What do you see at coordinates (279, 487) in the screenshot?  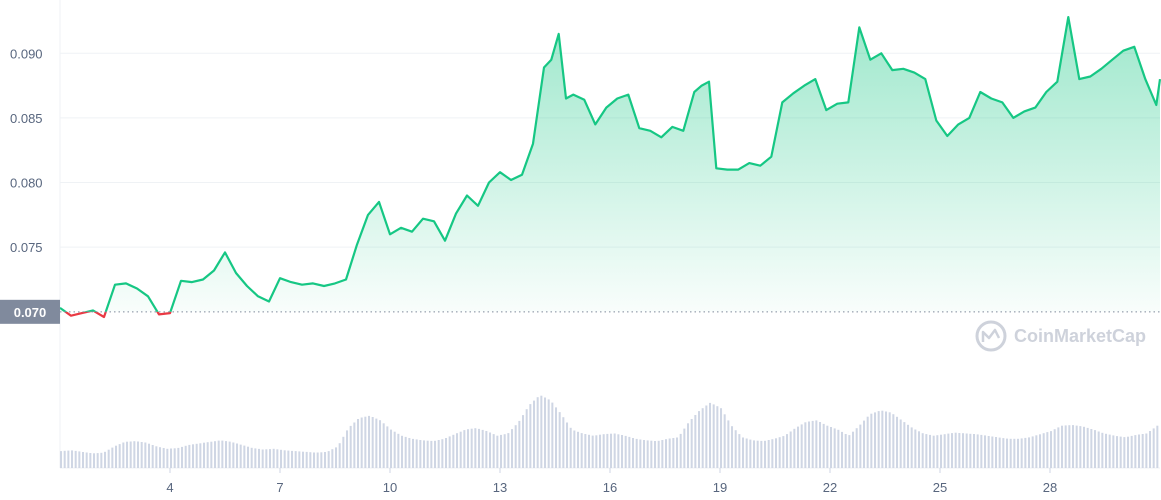 I see `x-tick-label: 7` at bounding box center [279, 487].